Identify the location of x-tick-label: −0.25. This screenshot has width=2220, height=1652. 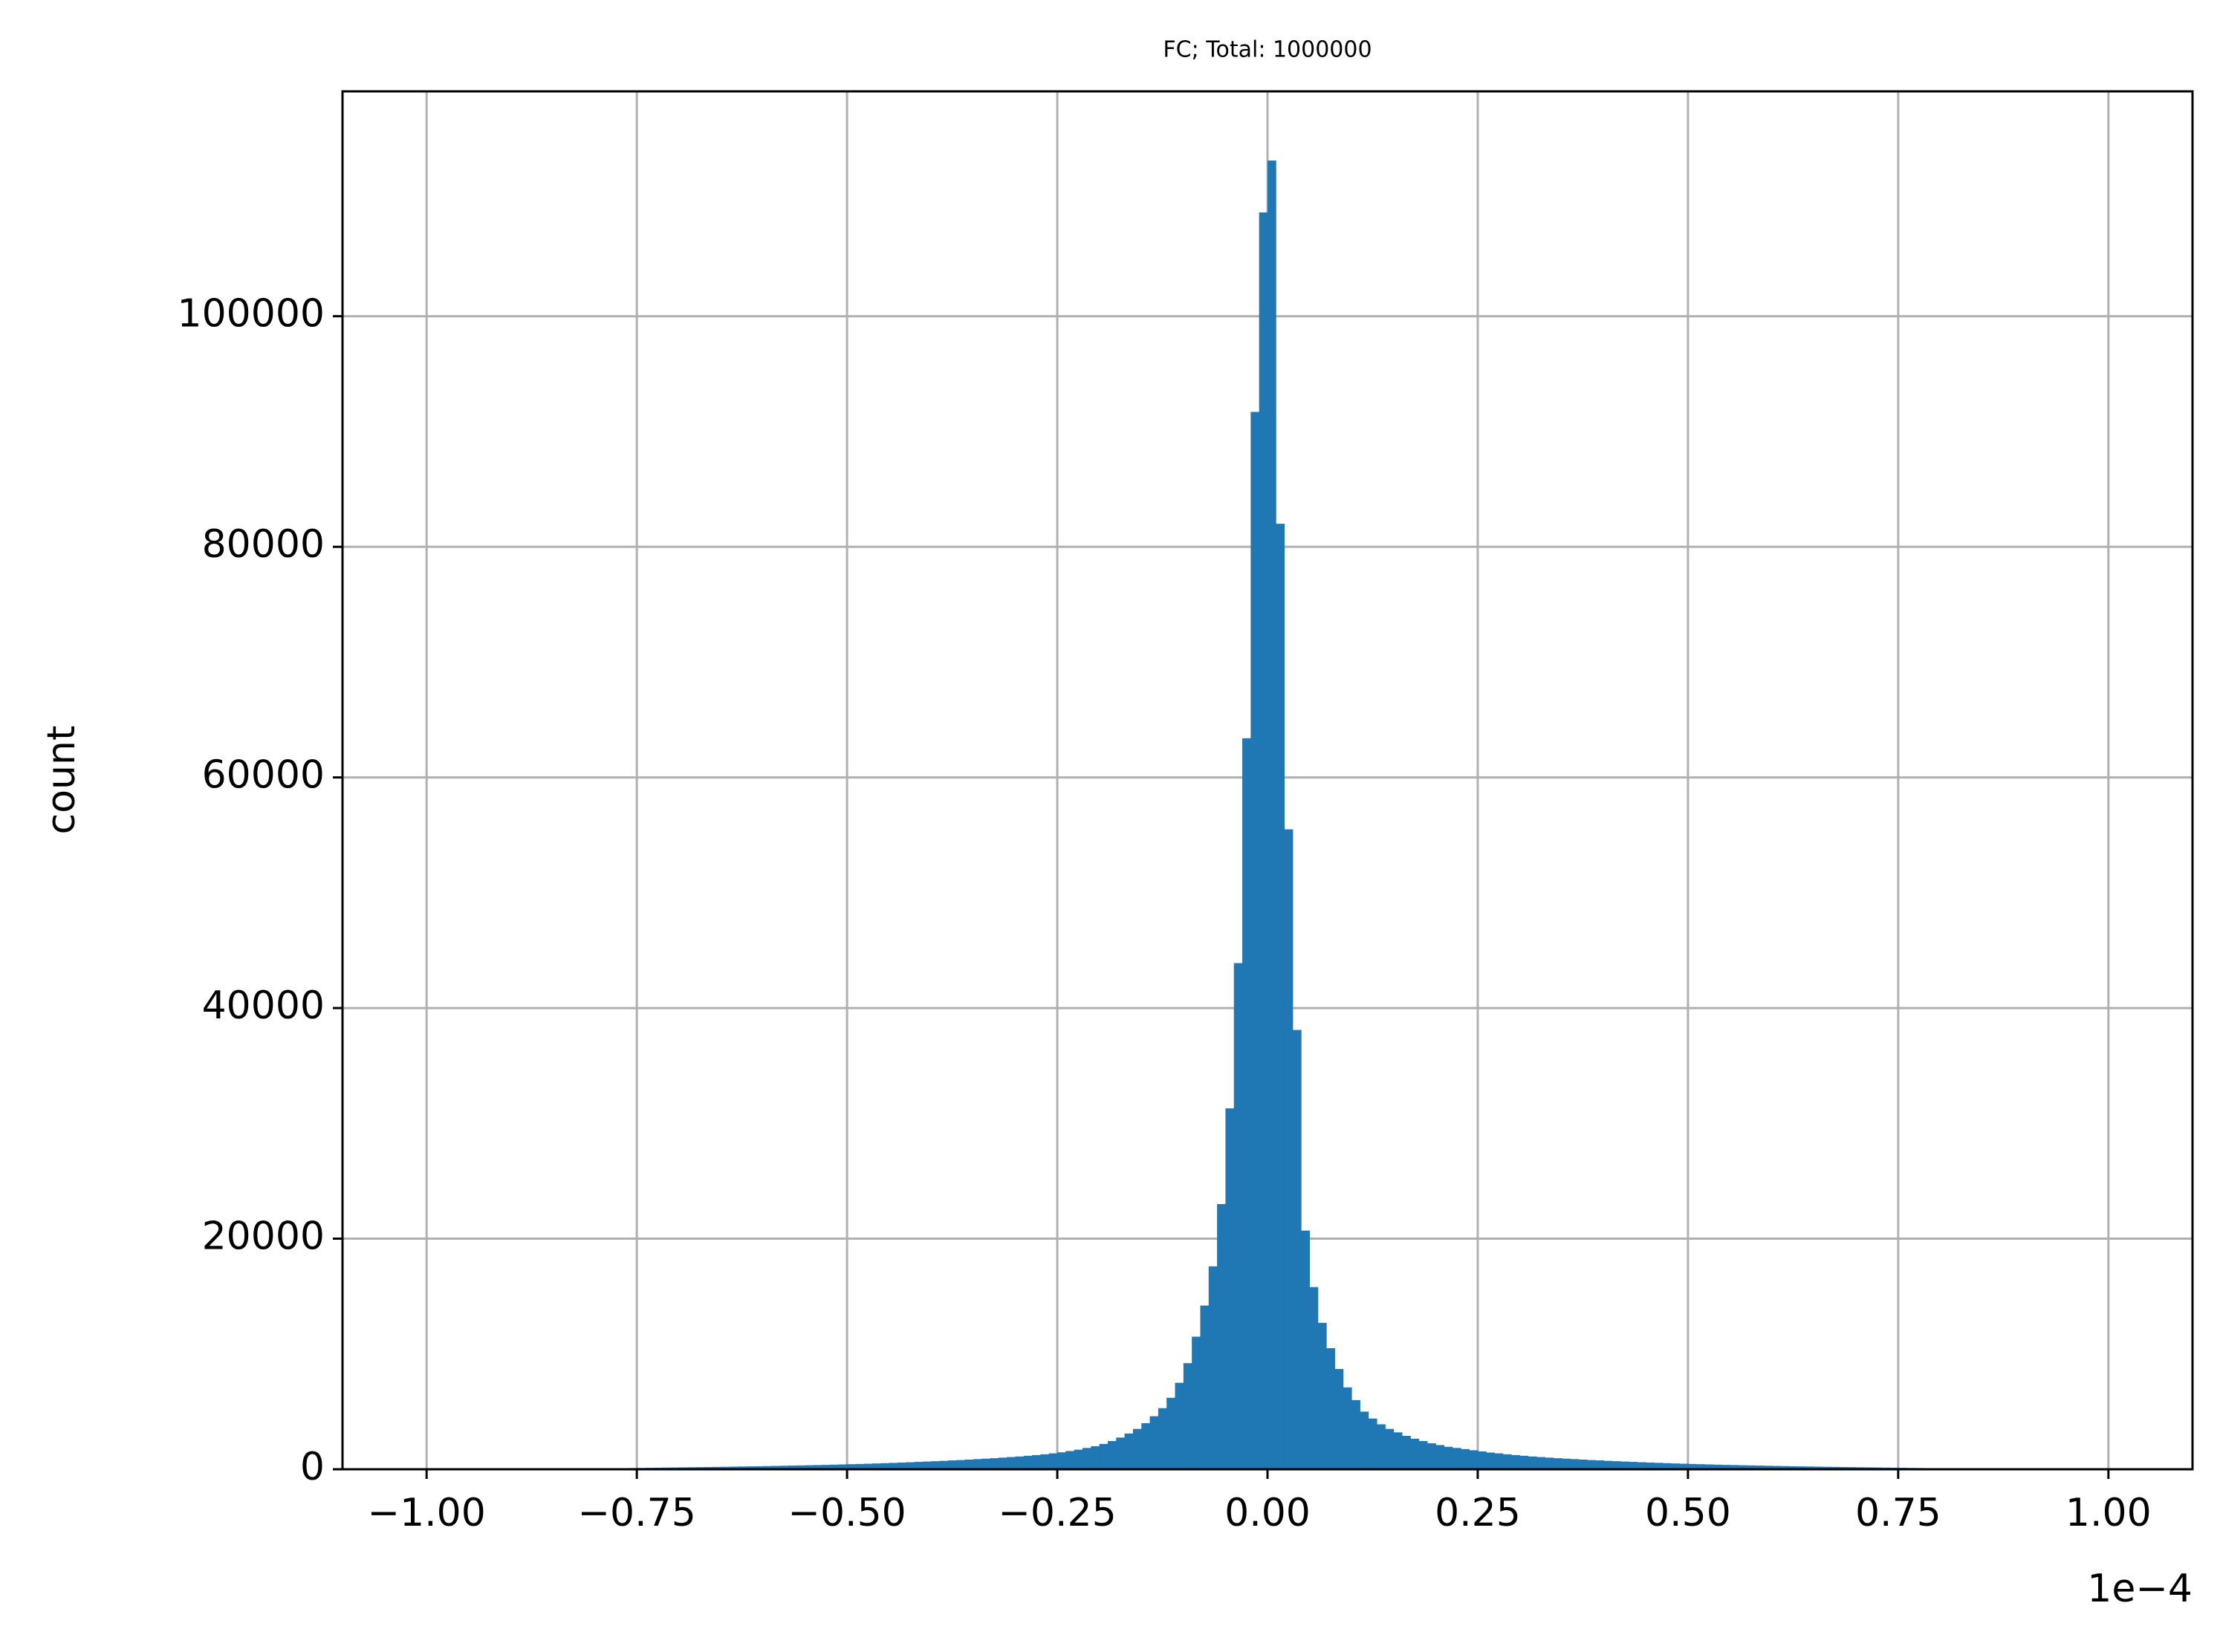
(1057, 1513).